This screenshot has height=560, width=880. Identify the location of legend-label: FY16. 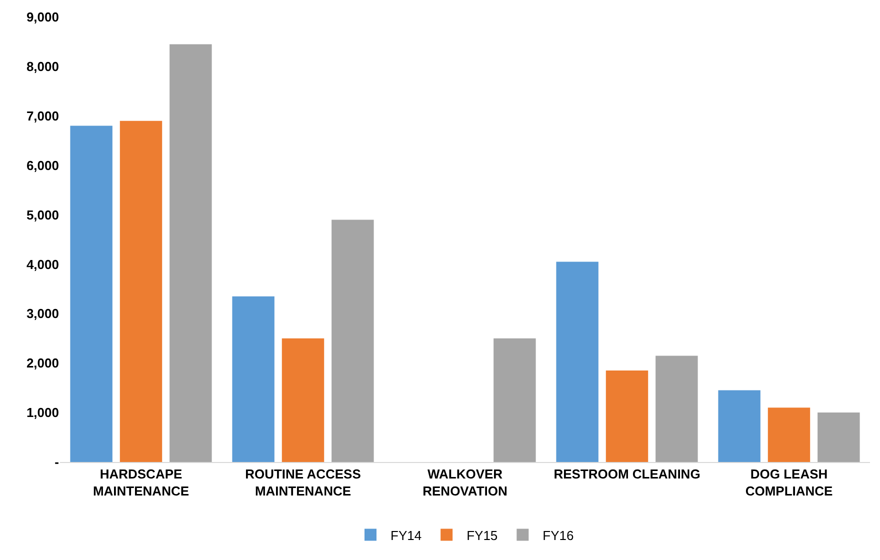
(558, 535).